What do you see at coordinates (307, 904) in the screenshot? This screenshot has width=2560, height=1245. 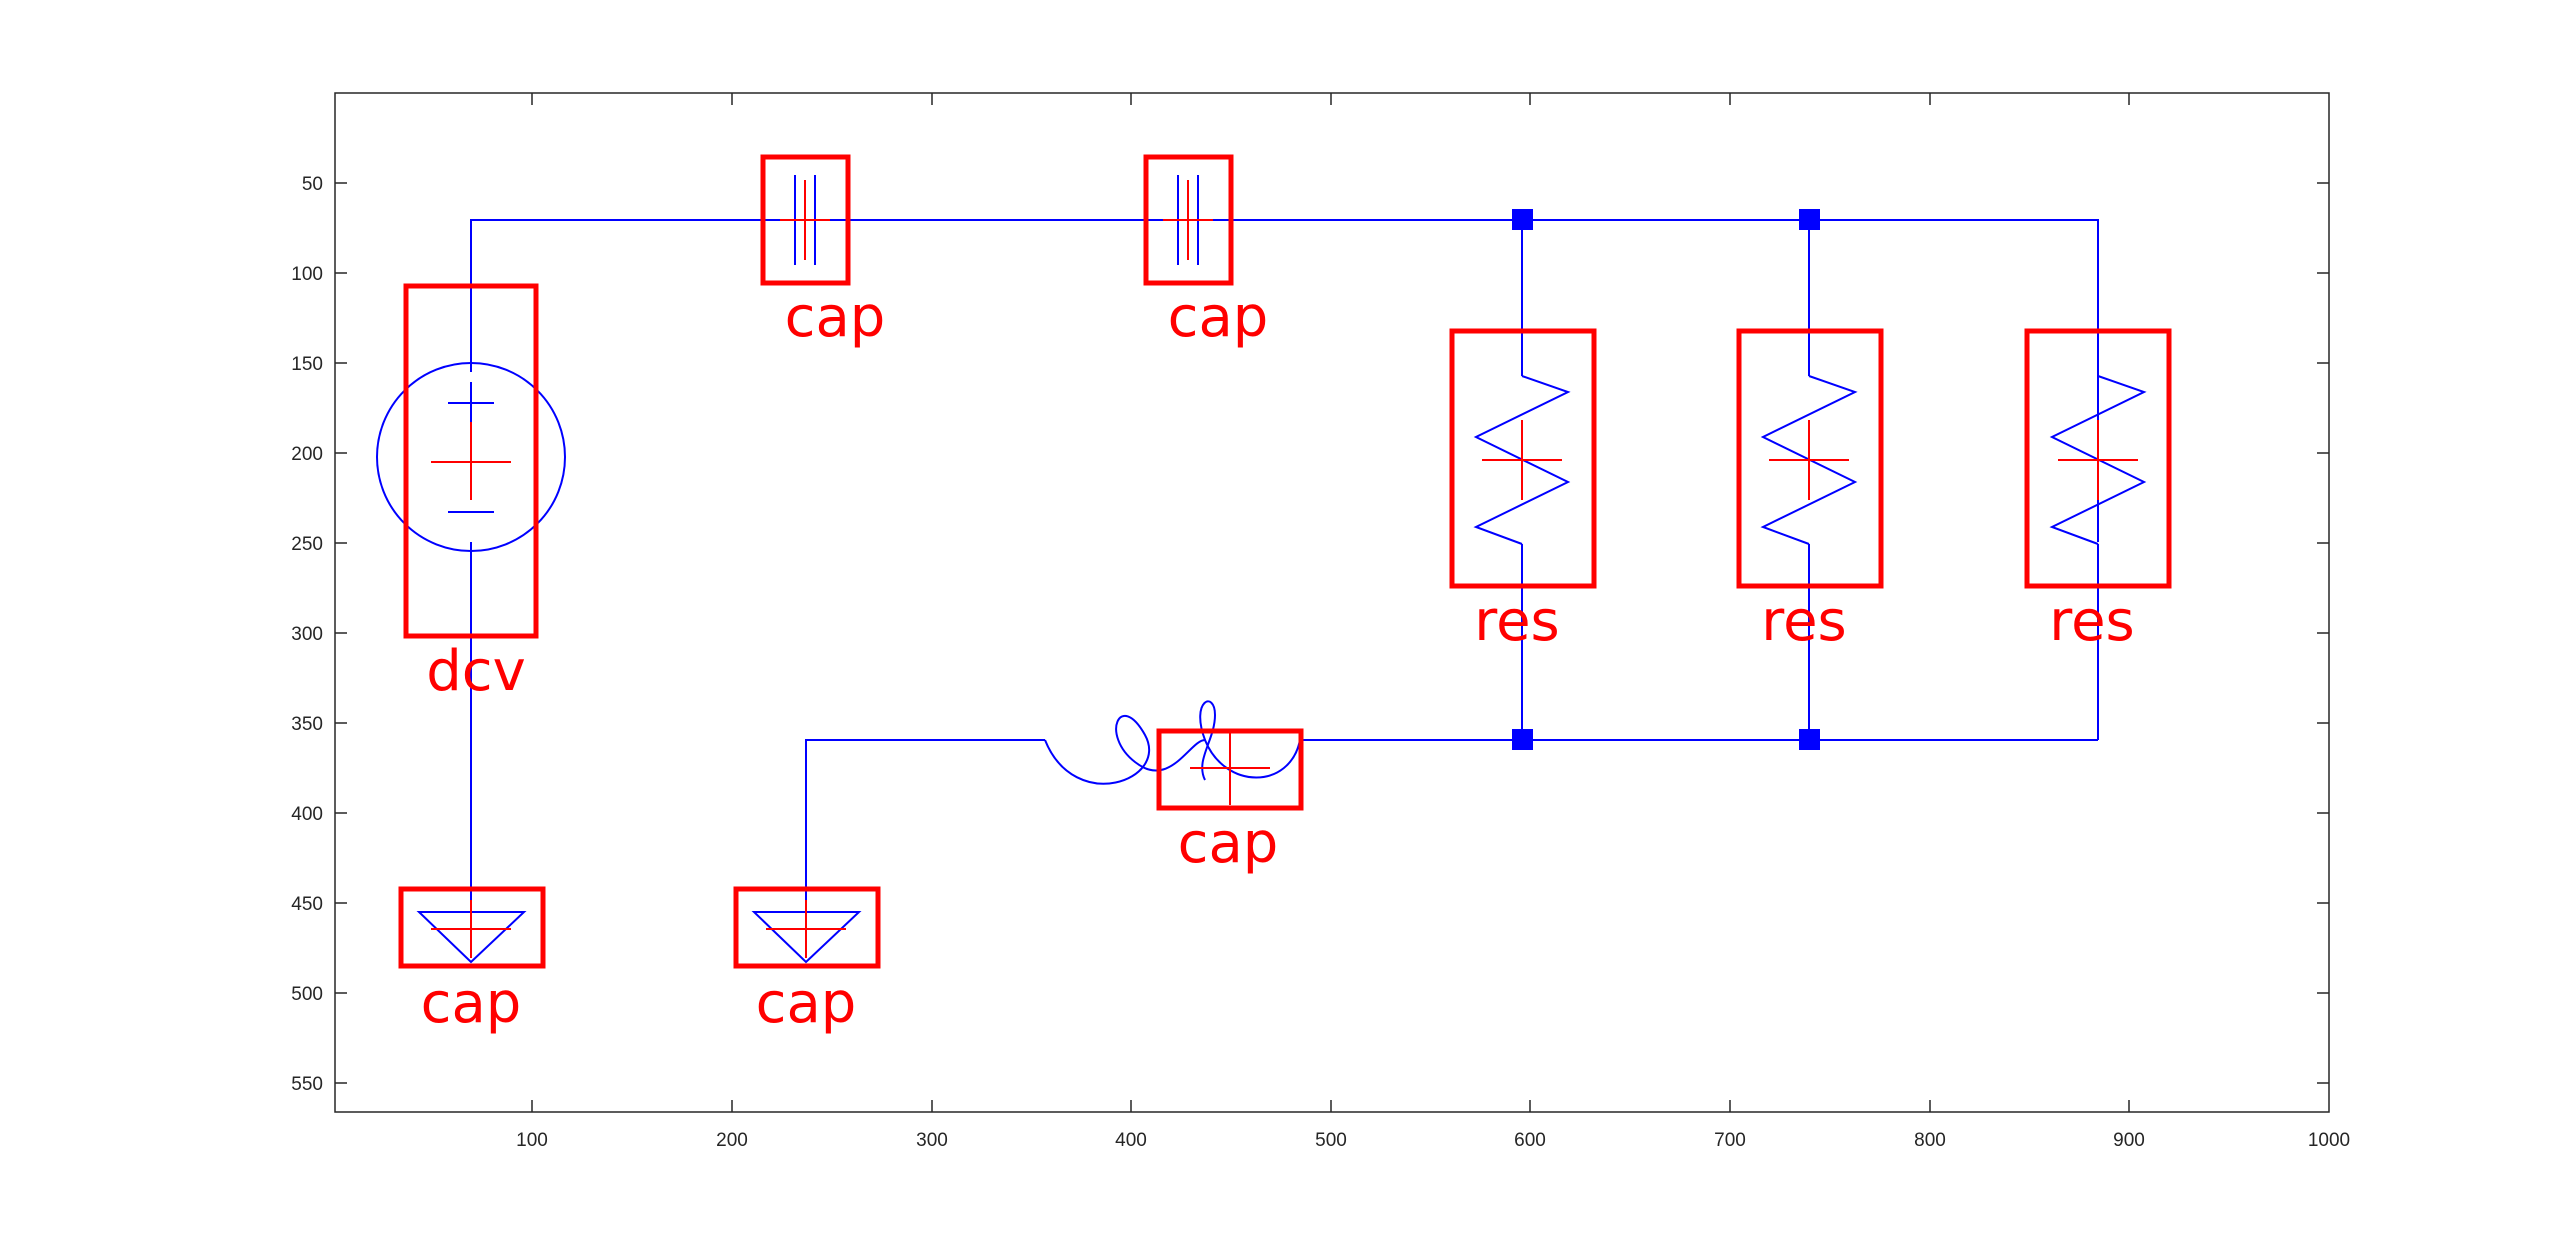 I see `y-tick-label: 450` at bounding box center [307, 904].